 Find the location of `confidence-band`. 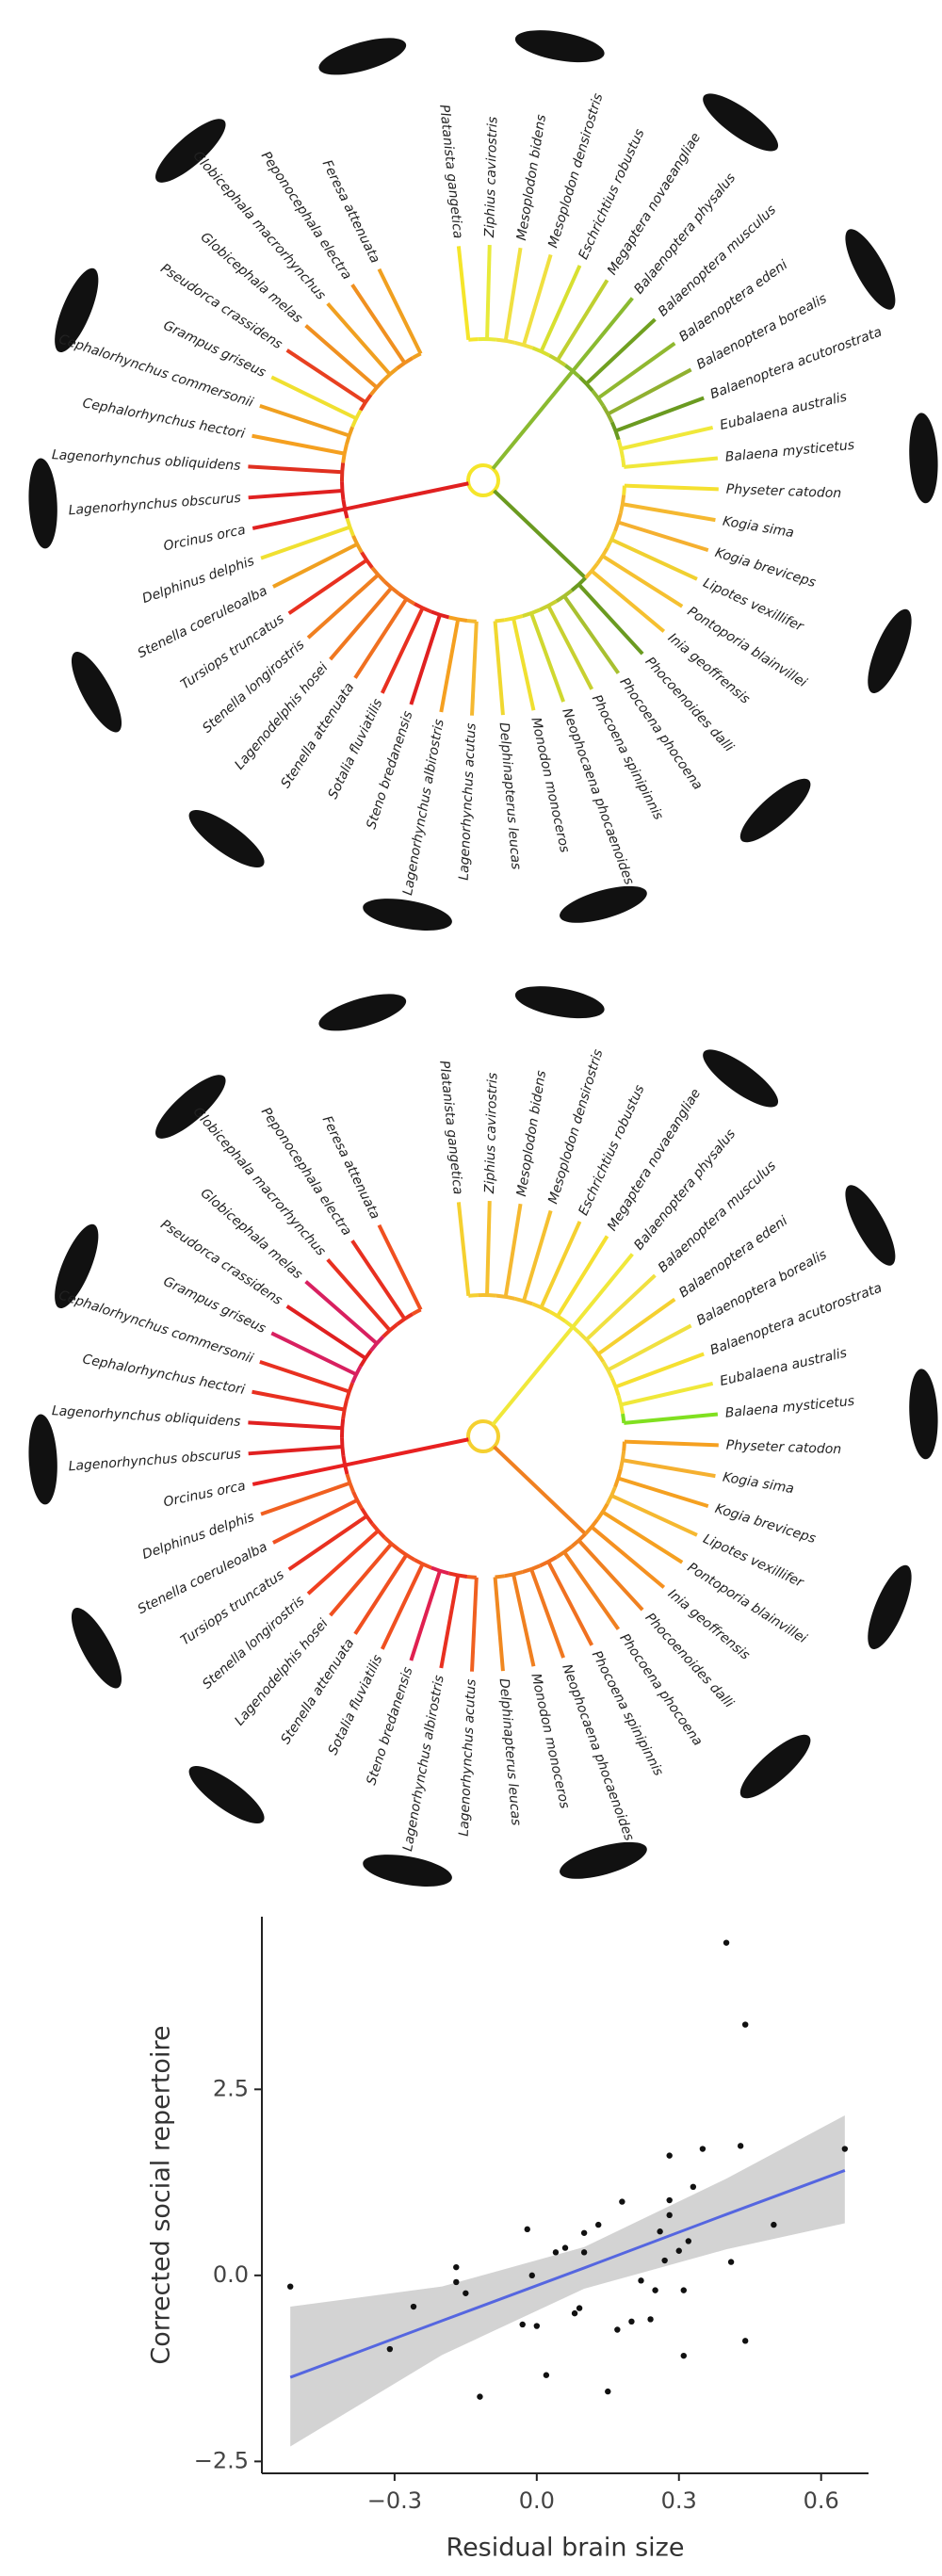

confidence-band is located at coordinates (567, 2280).